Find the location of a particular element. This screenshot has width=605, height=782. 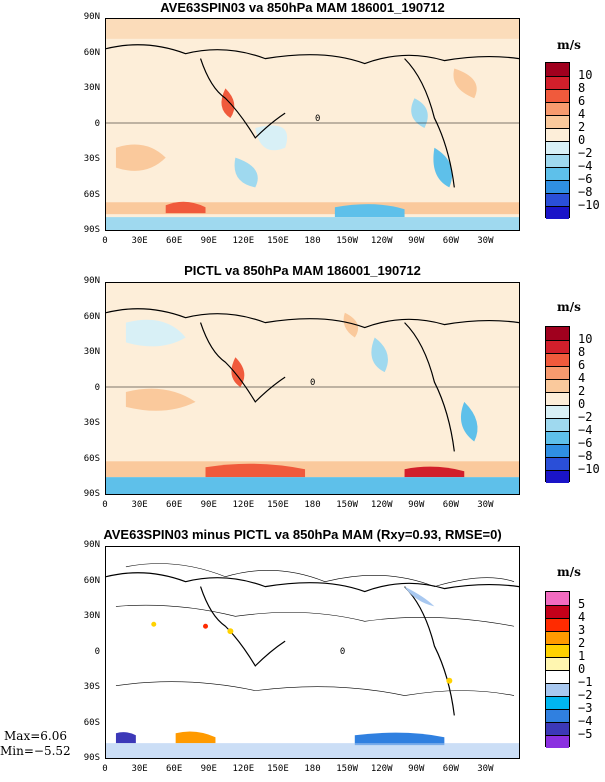

lat-label: 60S is located at coordinates (91, 722).